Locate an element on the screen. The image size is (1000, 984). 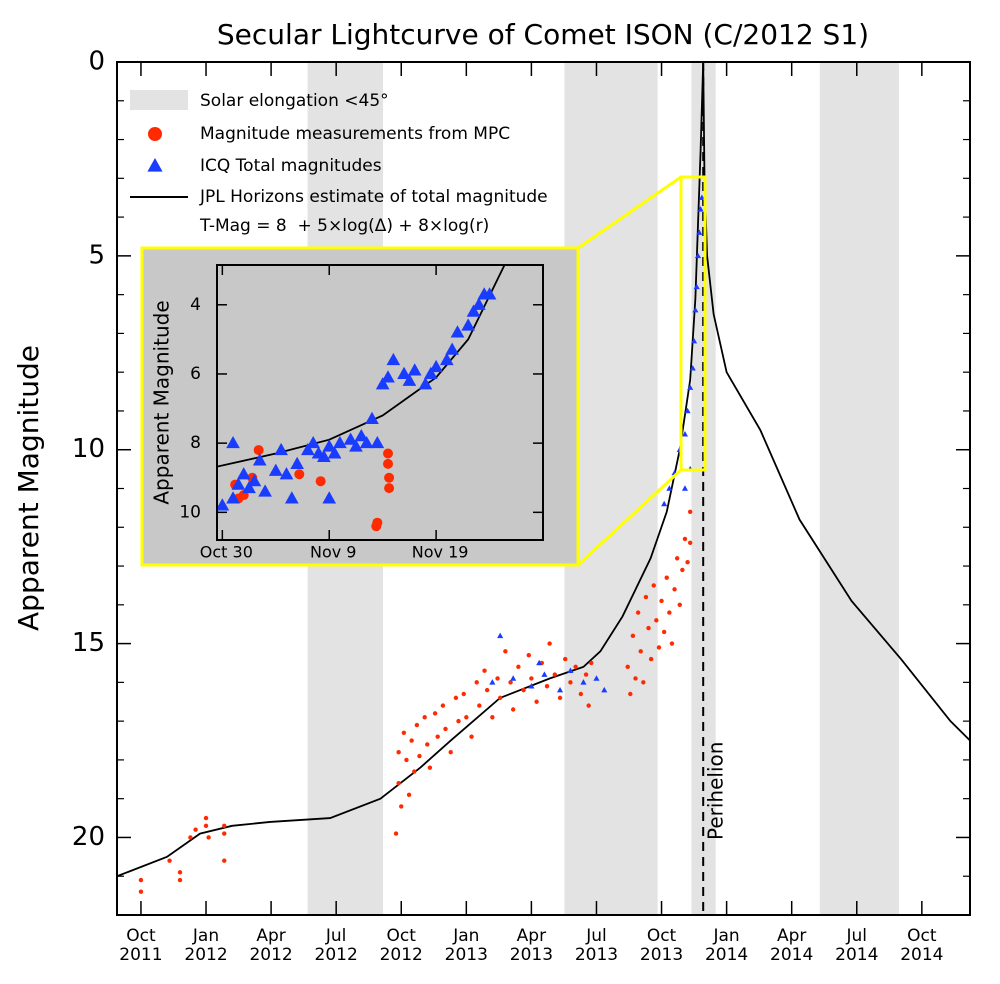
x-tick-label: Jan 2013 is located at coordinates (466, 945).